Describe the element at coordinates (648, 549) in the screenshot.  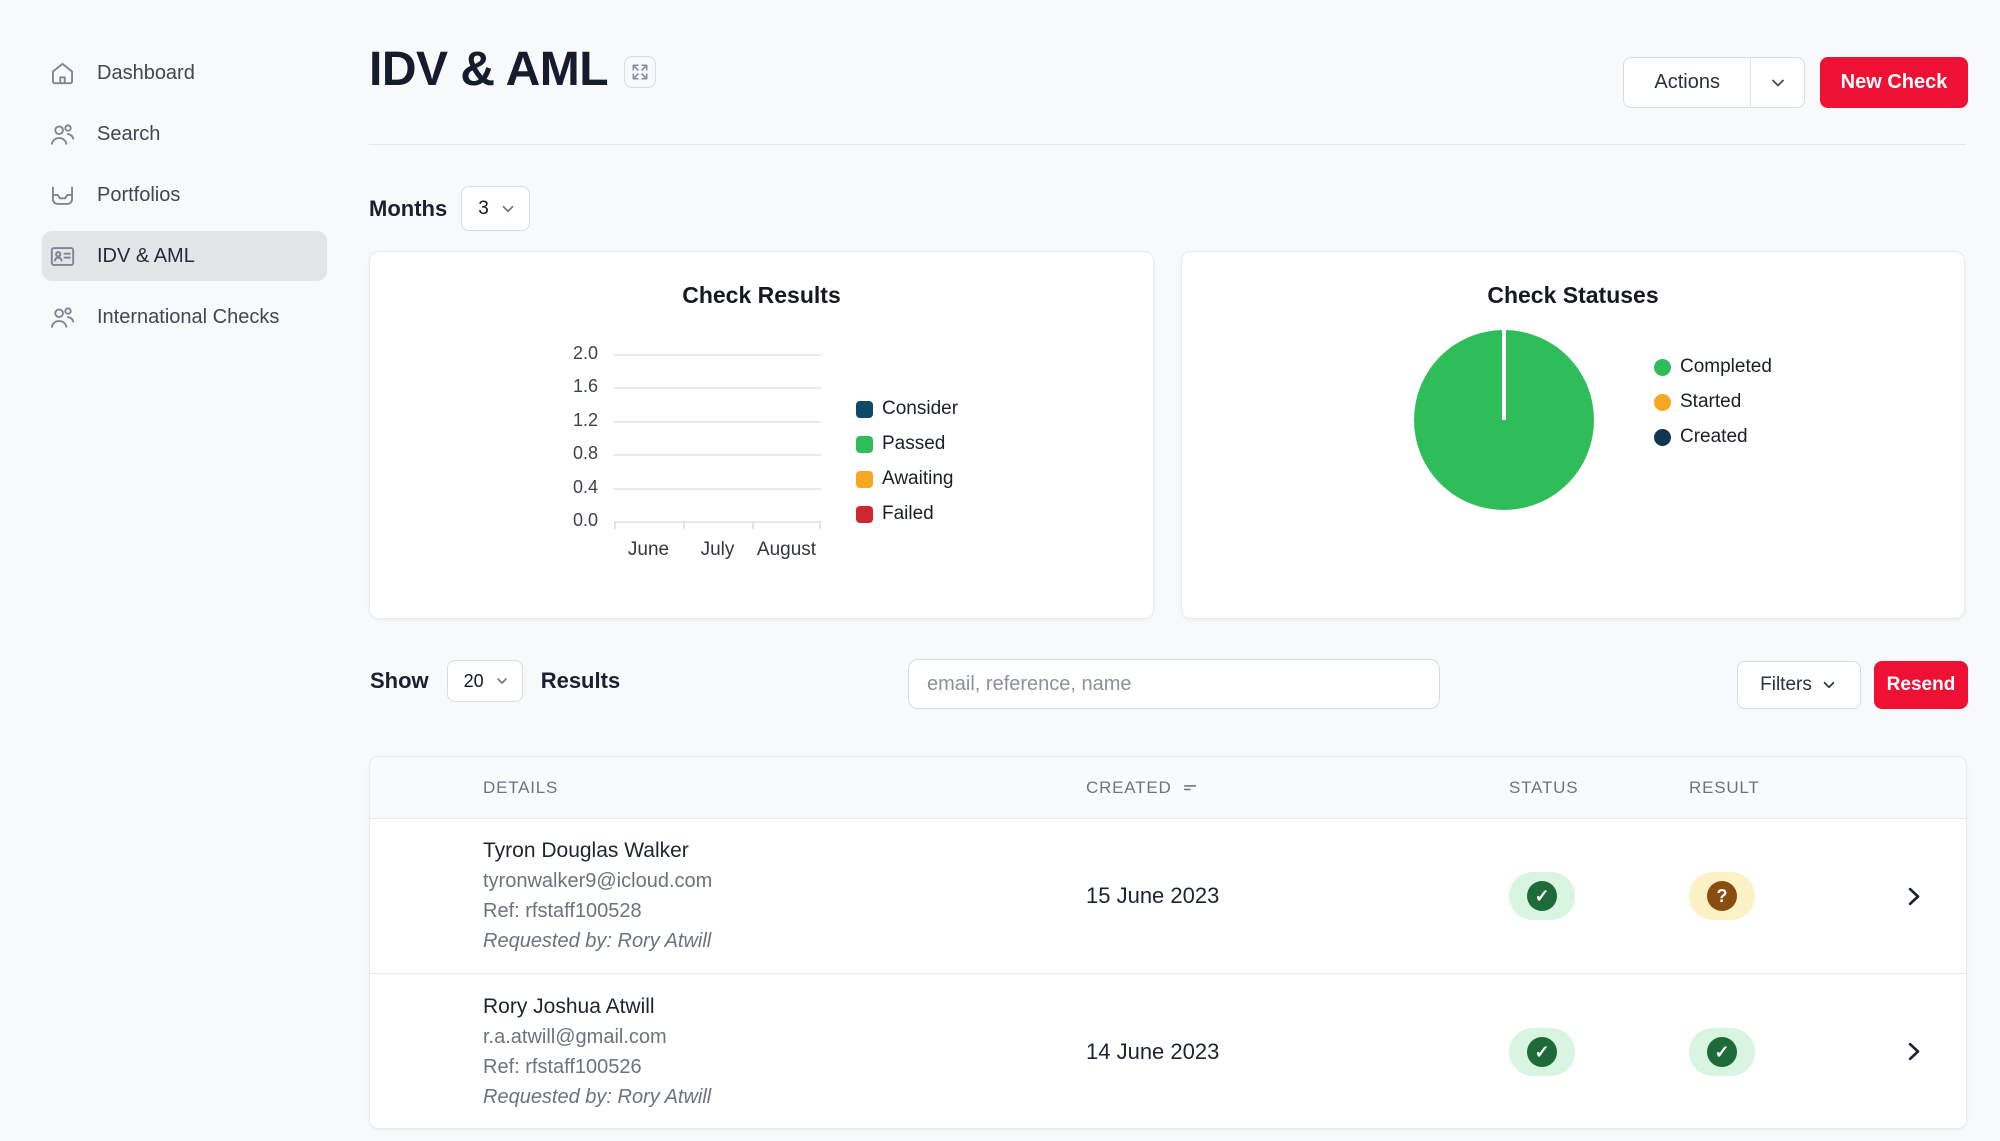
I see `x-tick-label: June` at that location.